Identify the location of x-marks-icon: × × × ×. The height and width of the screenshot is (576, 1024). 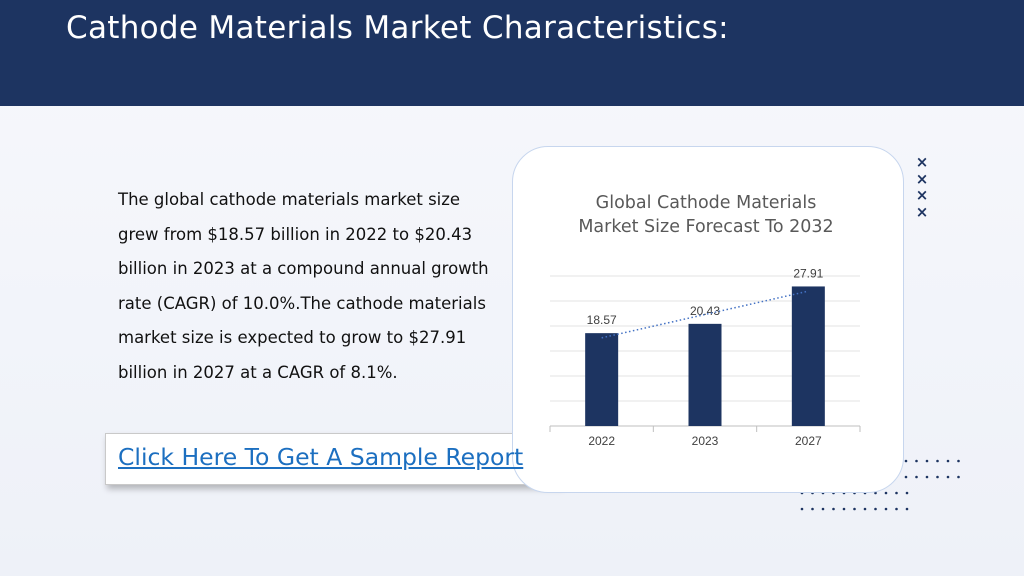
(922, 187).